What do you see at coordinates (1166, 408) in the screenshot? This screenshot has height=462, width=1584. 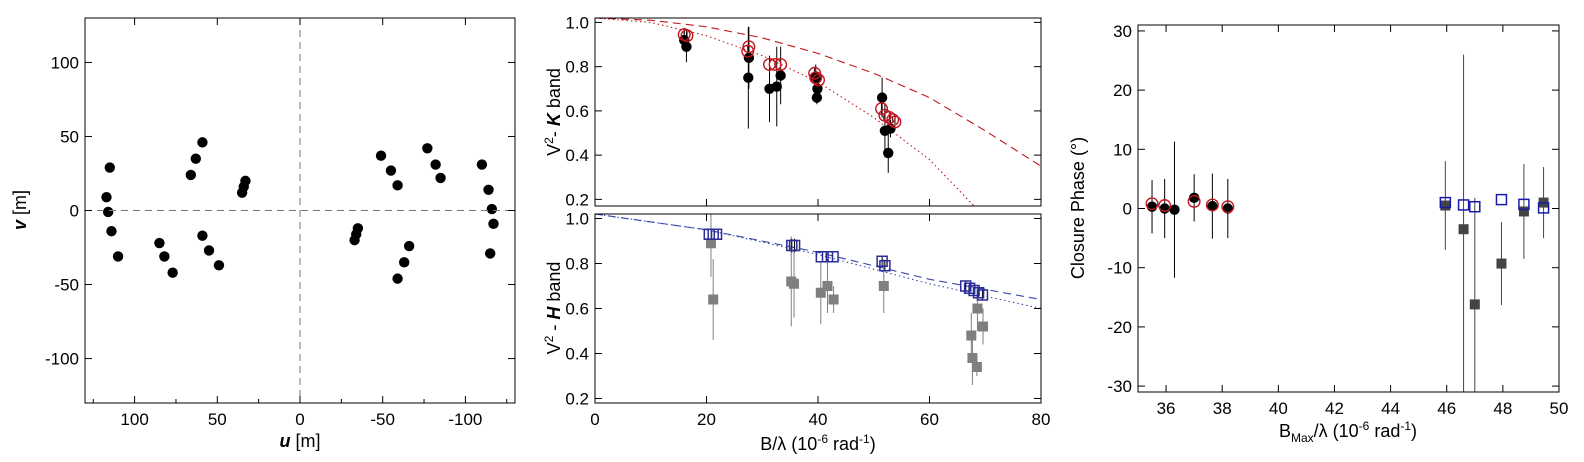 I see `x-tick-label: 36` at bounding box center [1166, 408].